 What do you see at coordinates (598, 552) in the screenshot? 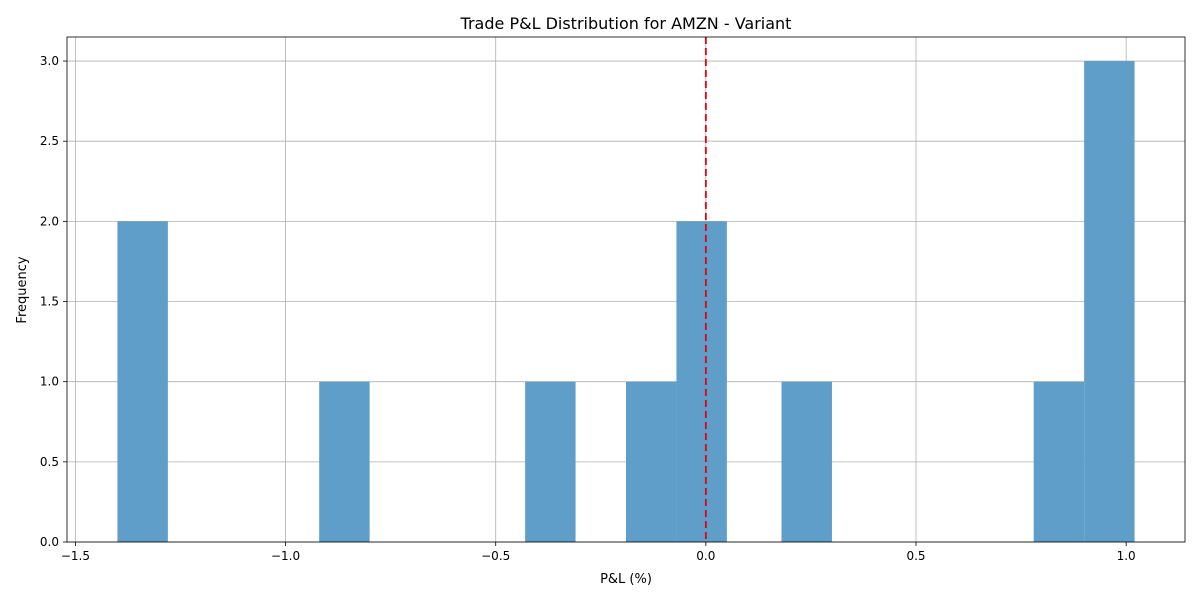
I see `x-axis-ticks: −1.5 −1.0 −0.5 0.0 0.5 1.0` at bounding box center [598, 552].